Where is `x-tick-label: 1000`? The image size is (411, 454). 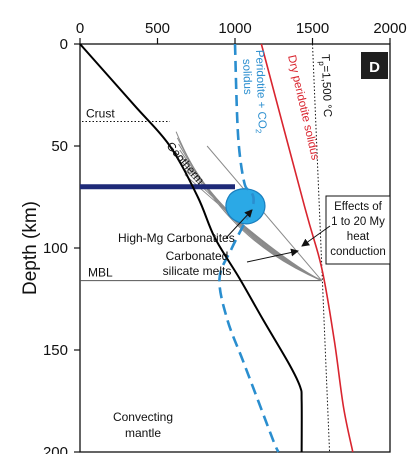 x-tick-label: 1000 is located at coordinates (234, 28).